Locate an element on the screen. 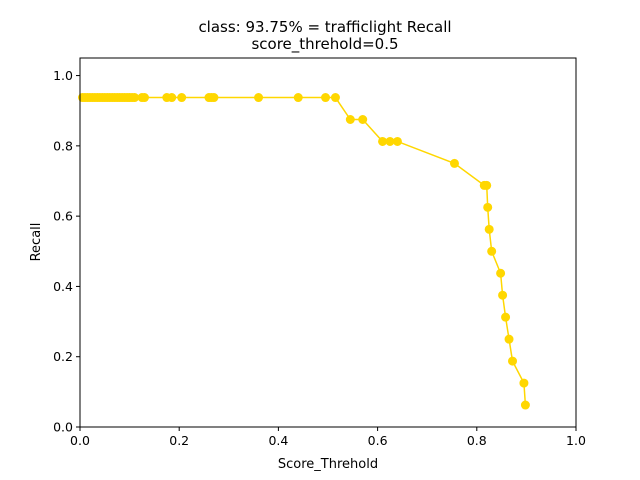  x-tick-label: 0.0 is located at coordinates (80, 440).